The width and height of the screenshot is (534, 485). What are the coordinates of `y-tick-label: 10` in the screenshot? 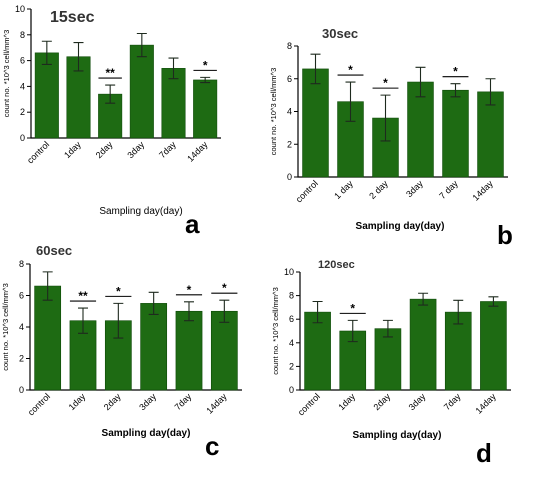 It's located at (289, 272).